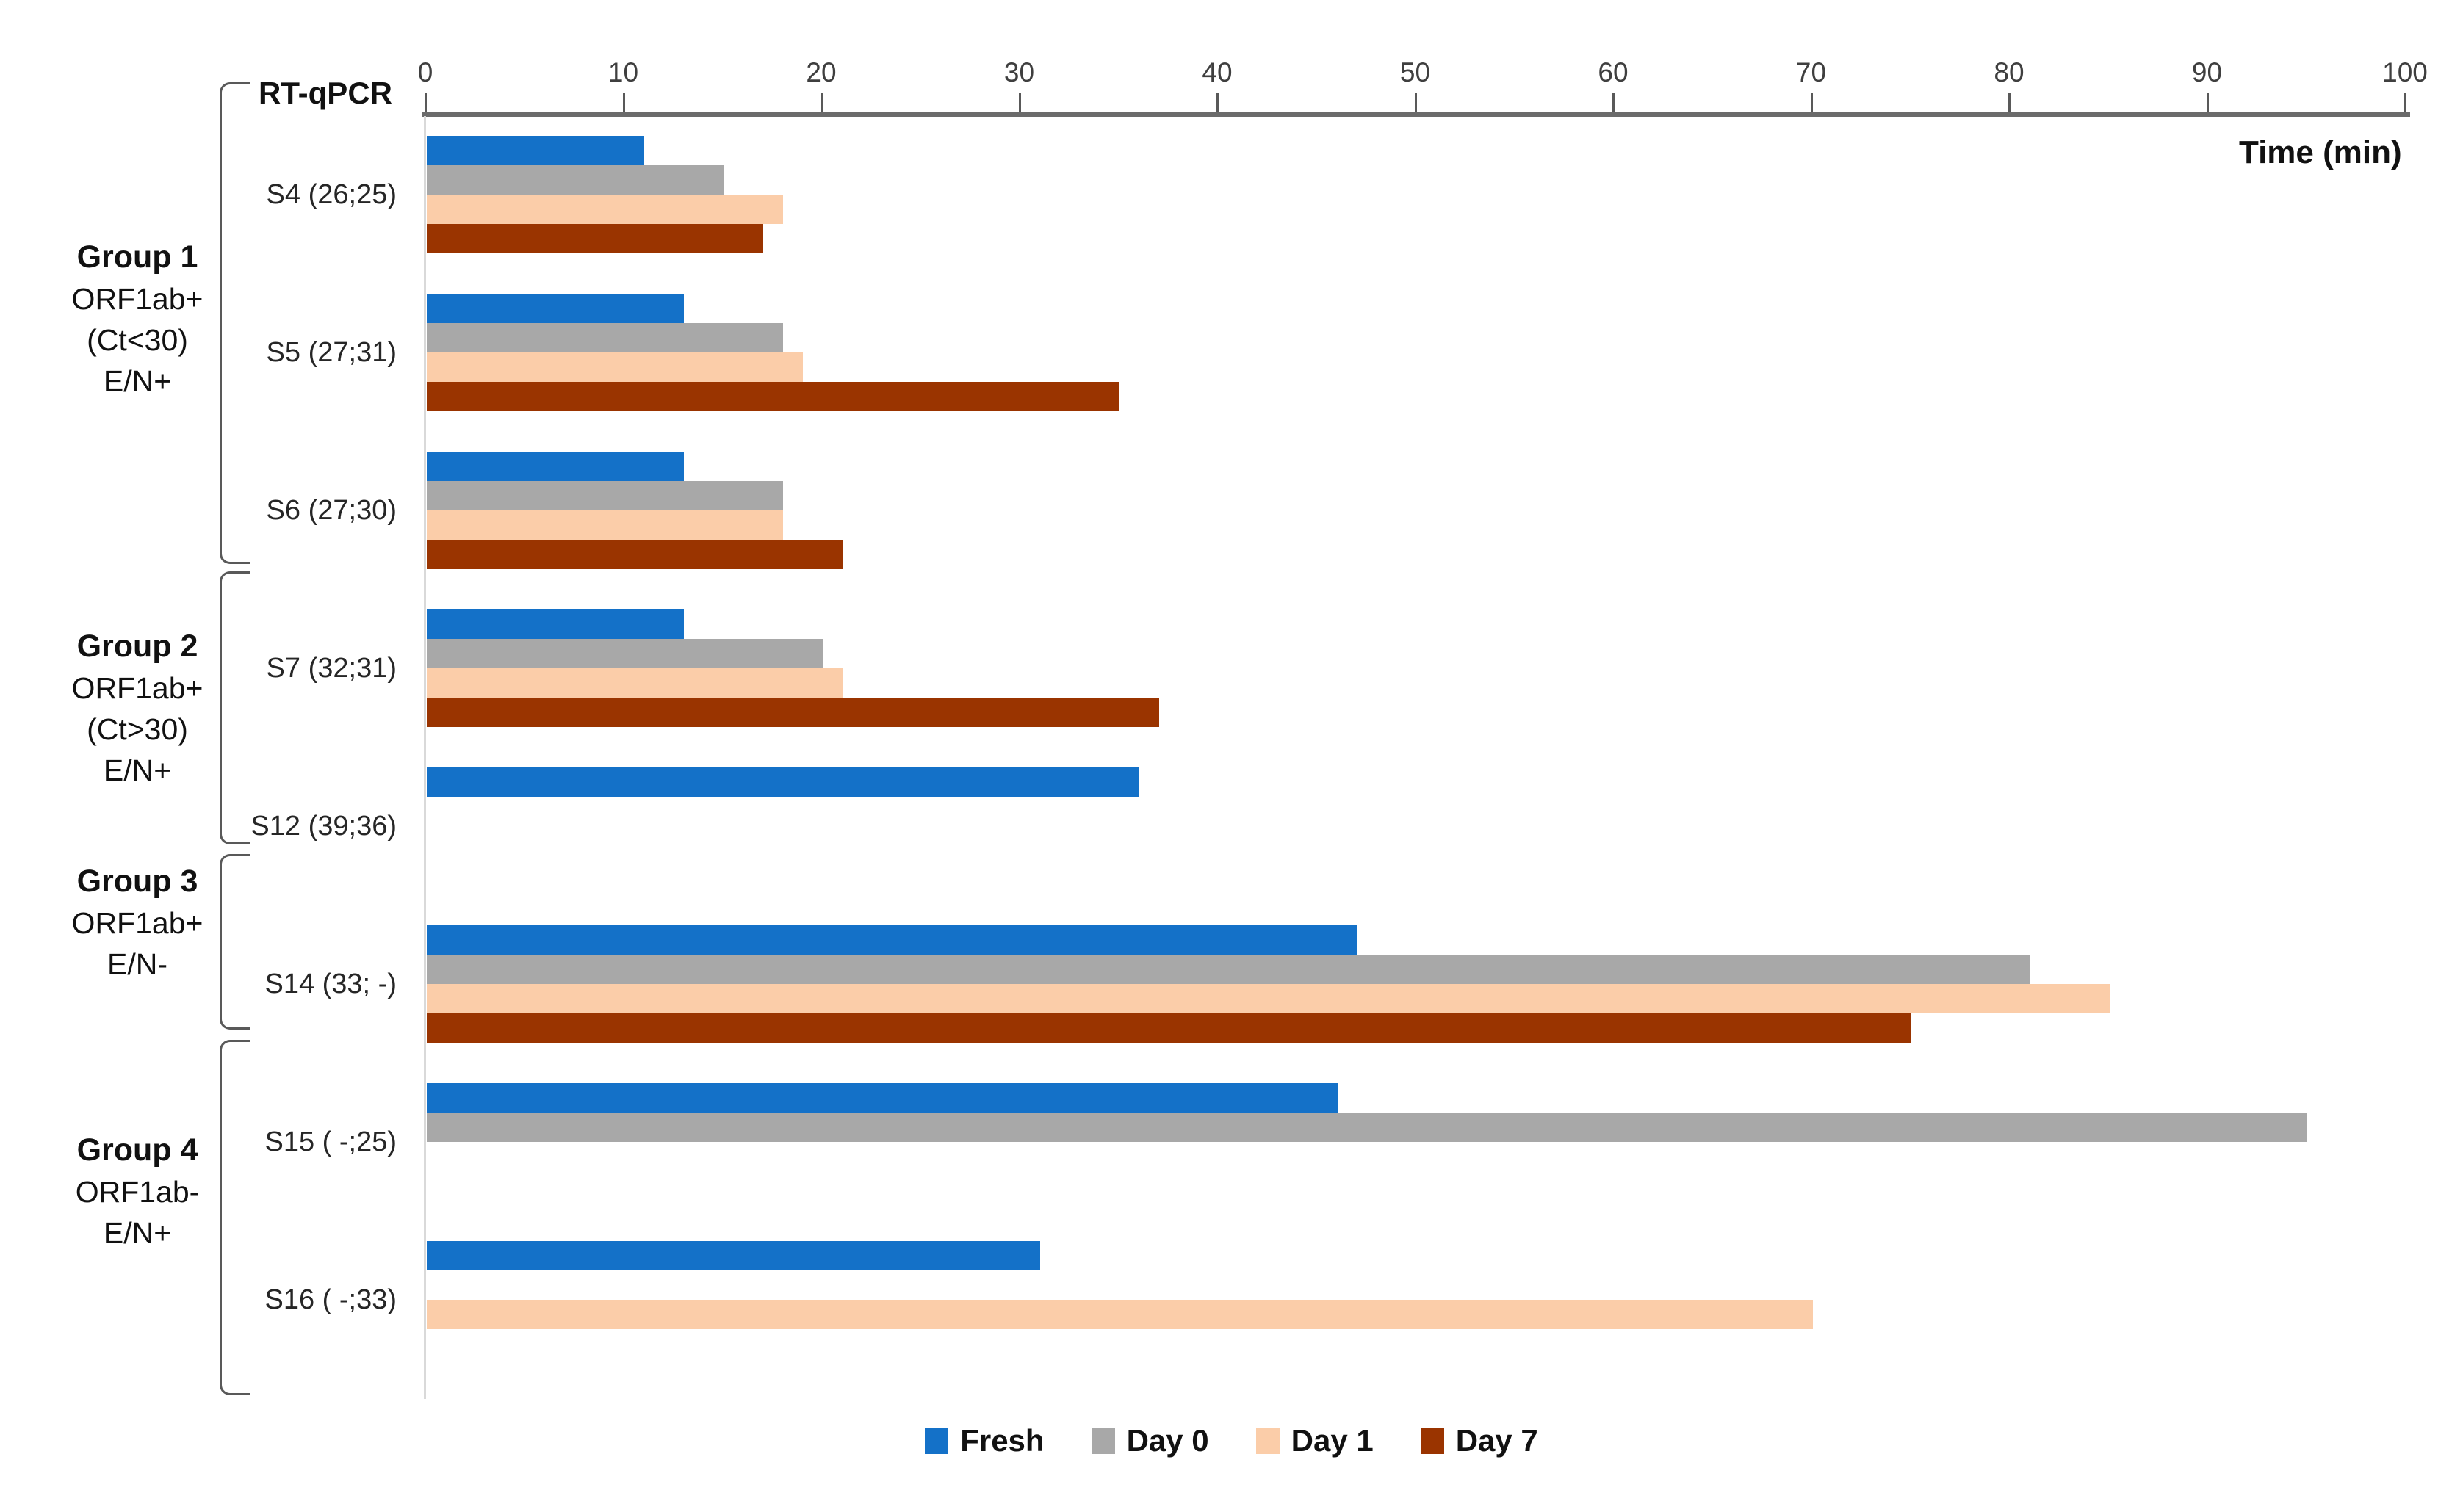 The image size is (2463, 1512). What do you see at coordinates (1432, 1441) in the screenshot?
I see `legend-swatch-day7` at bounding box center [1432, 1441].